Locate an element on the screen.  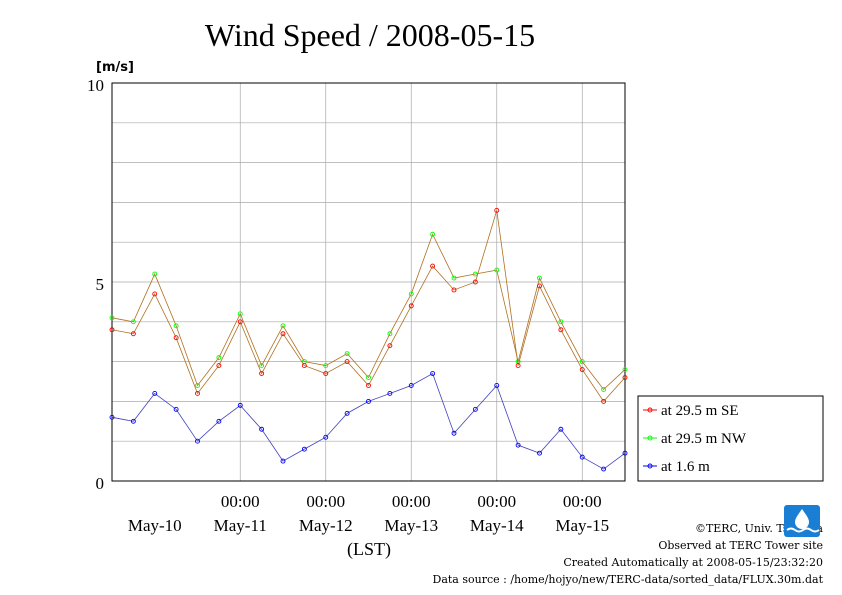
observed-text: Observed at TERC Tower site is located at coordinates (740, 545).